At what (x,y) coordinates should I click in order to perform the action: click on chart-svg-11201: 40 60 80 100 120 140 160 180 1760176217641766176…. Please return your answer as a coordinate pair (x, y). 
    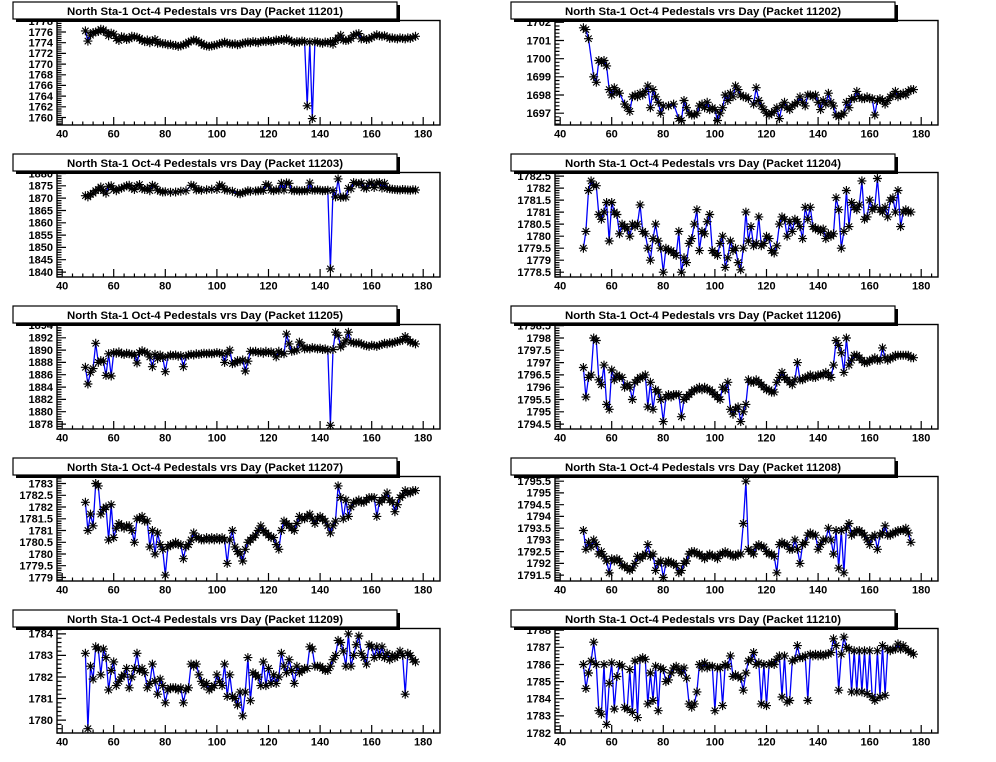
    Looking at the image, I should click on (226, 71).